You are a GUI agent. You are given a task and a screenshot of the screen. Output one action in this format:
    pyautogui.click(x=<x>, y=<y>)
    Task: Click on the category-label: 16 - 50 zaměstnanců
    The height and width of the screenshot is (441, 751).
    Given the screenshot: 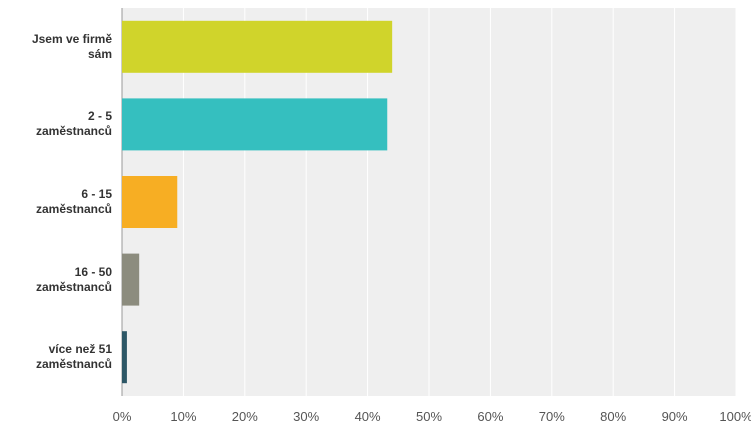 What is the action you would take?
    pyautogui.click(x=73, y=279)
    